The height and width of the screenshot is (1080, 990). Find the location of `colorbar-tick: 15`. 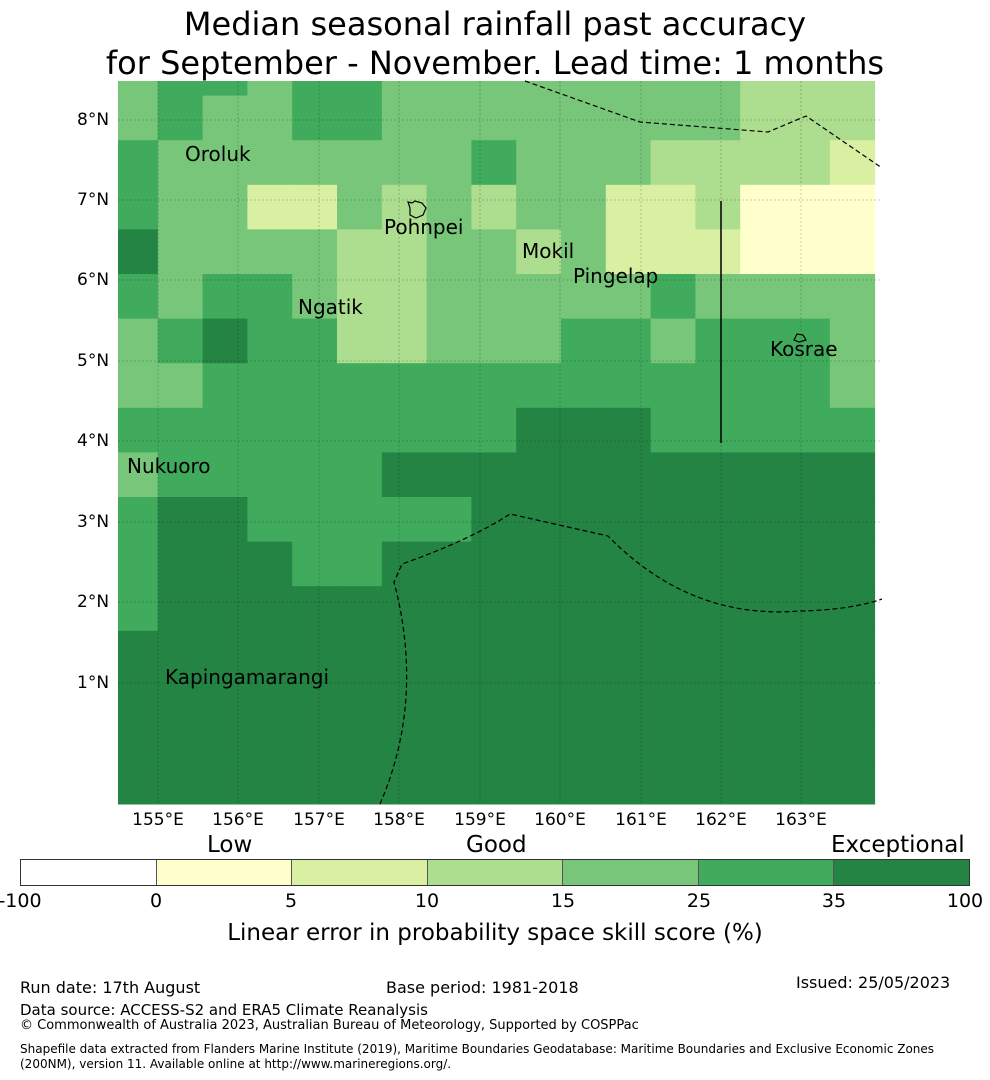

colorbar-tick: 15 is located at coordinates (563, 901).